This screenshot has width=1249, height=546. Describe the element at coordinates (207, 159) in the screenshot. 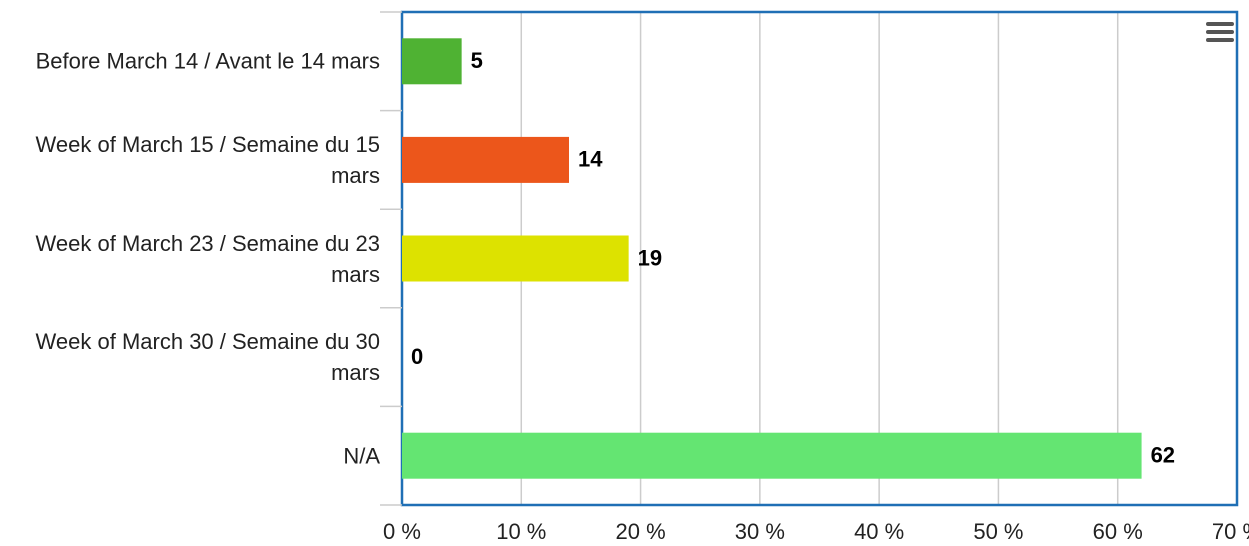

I see `category-label: Week of March 15 / Semaine du 15 mars` at that location.